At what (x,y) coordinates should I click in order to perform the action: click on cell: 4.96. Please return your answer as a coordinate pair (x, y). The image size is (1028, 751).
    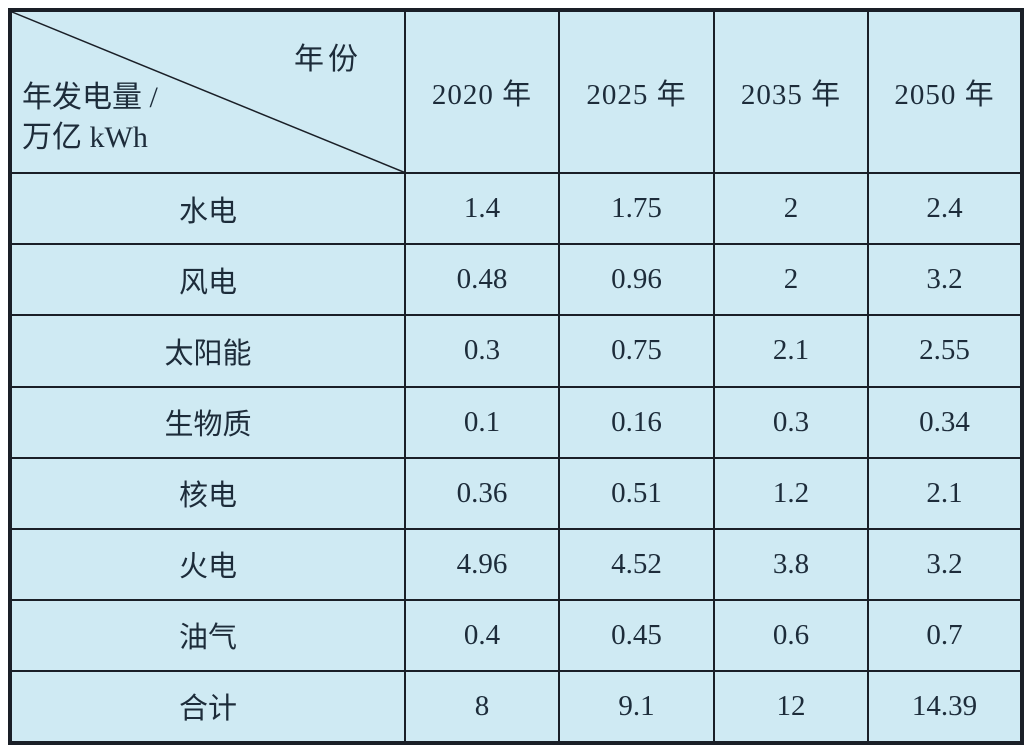
    Looking at the image, I should click on (482, 564).